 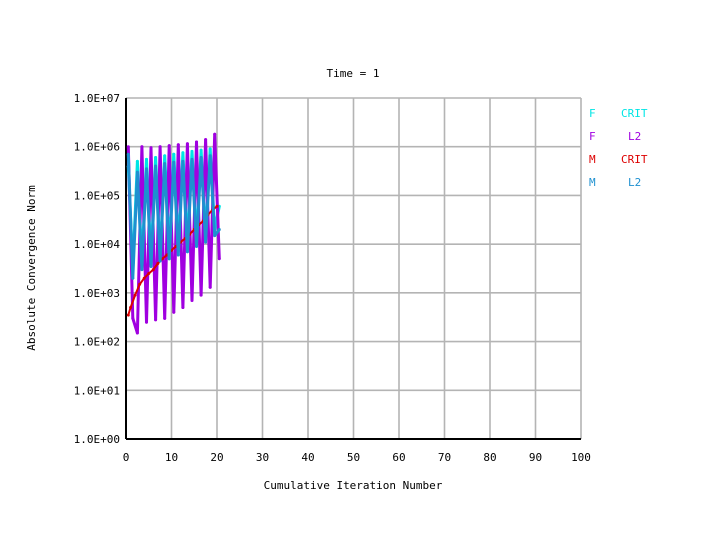 What do you see at coordinates (262, 457) in the screenshot?
I see `x-tick-label: 30` at bounding box center [262, 457].